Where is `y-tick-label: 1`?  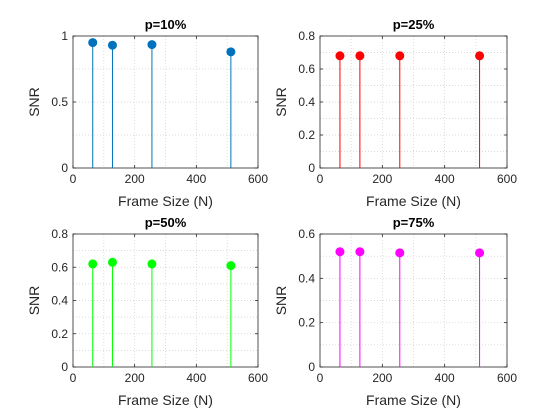
y-tick-label: 1 is located at coordinates (64, 36).